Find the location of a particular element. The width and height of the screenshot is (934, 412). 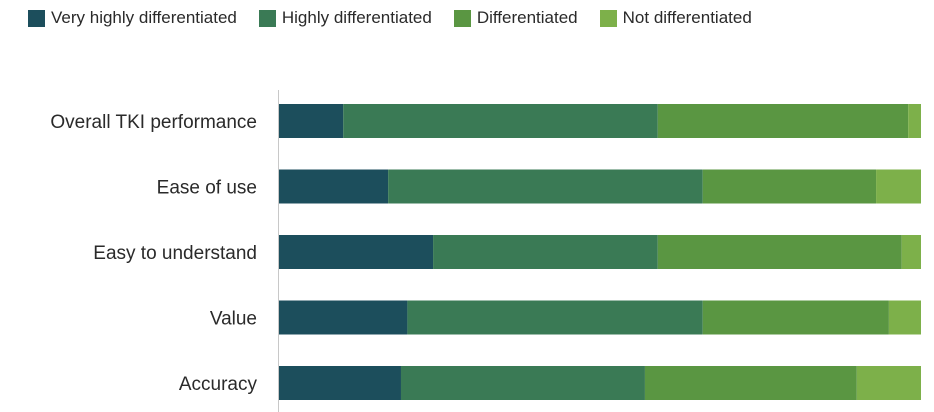

bar-easy-to-understand-very-highly-differentiated is located at coordinates (356, 252).